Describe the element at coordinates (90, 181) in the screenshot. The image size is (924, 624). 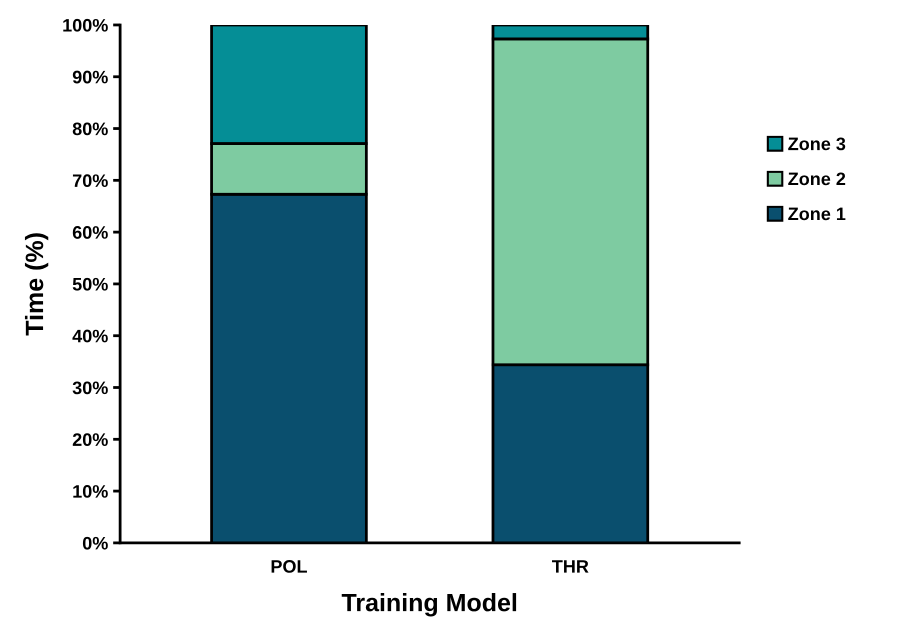
I see `y-tick-label: 70%` at that location.